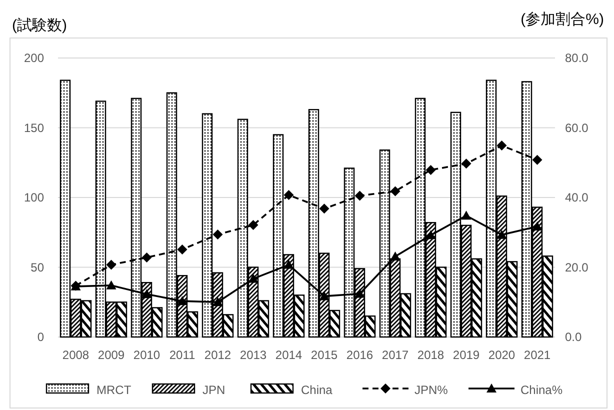  What do you see at coordinates (360, 355) in the screenshot?
I see `x-tick-label: 2016` at bounding box center [360, 355].